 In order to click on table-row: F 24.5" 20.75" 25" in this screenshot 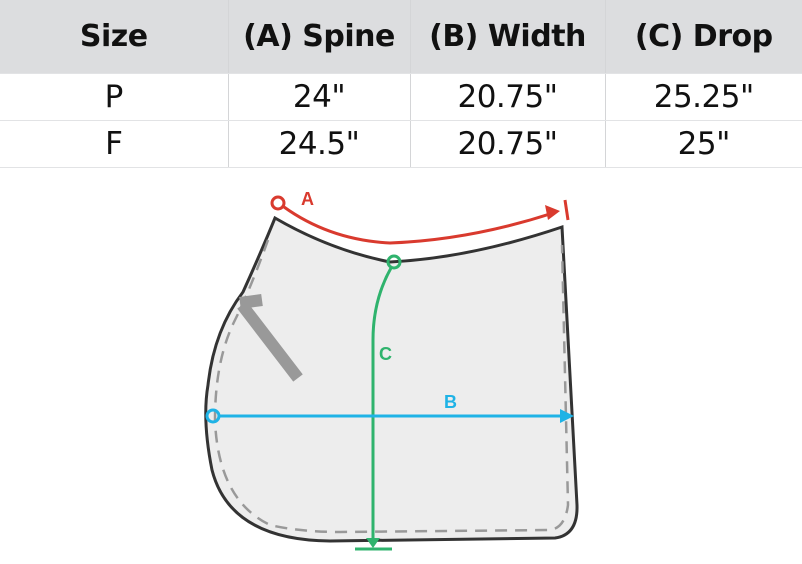, I will do `click(401, 144)`.